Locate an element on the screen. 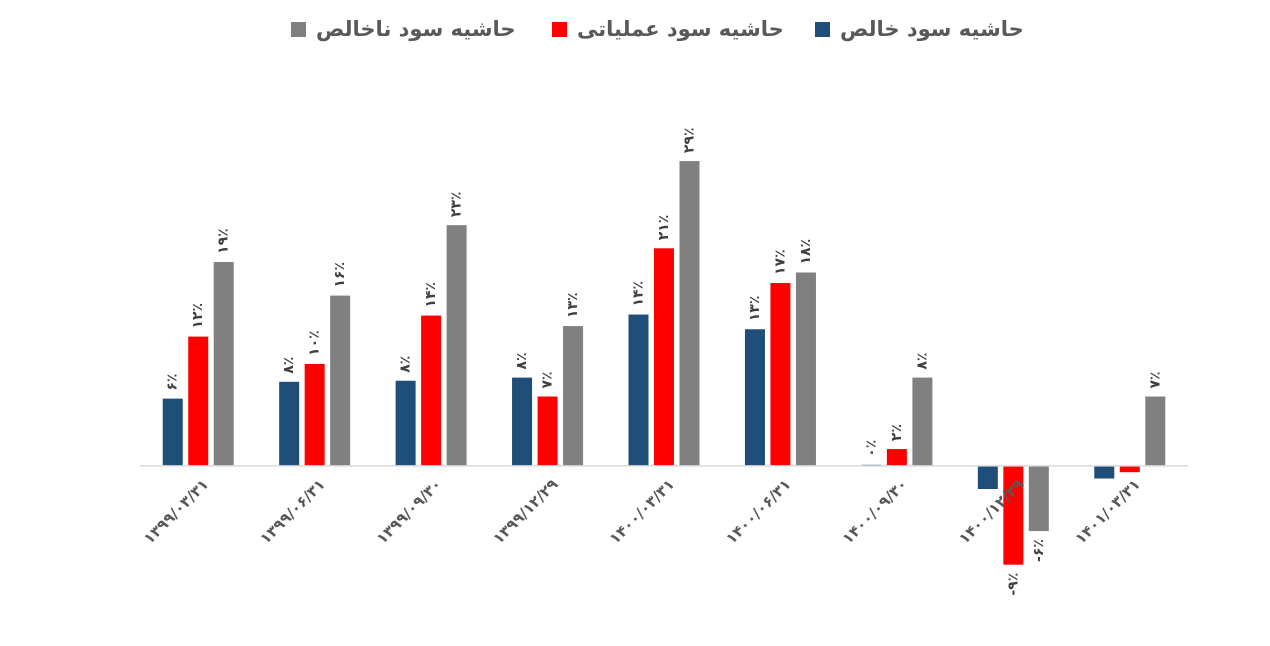 Image resolution: width=1270 pixels, height=646 pixels. value-label: ۱۸٪ is located at coordinates (806, 252).